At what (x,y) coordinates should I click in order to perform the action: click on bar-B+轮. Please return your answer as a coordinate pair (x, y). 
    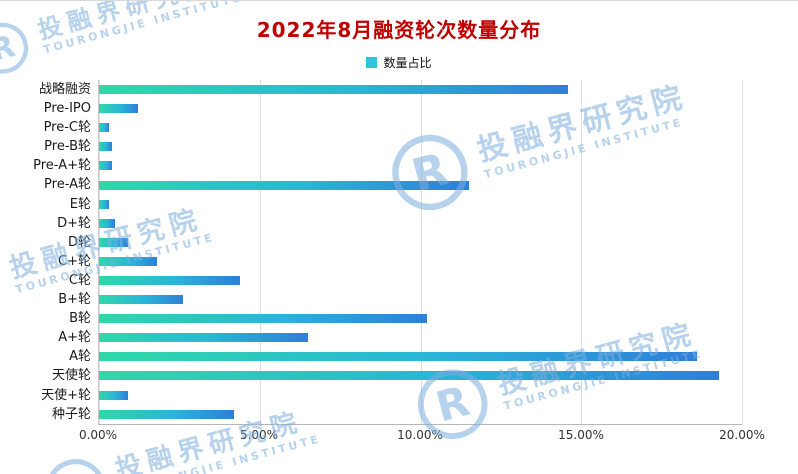
    Looking at the image, I should click on (141, 300).